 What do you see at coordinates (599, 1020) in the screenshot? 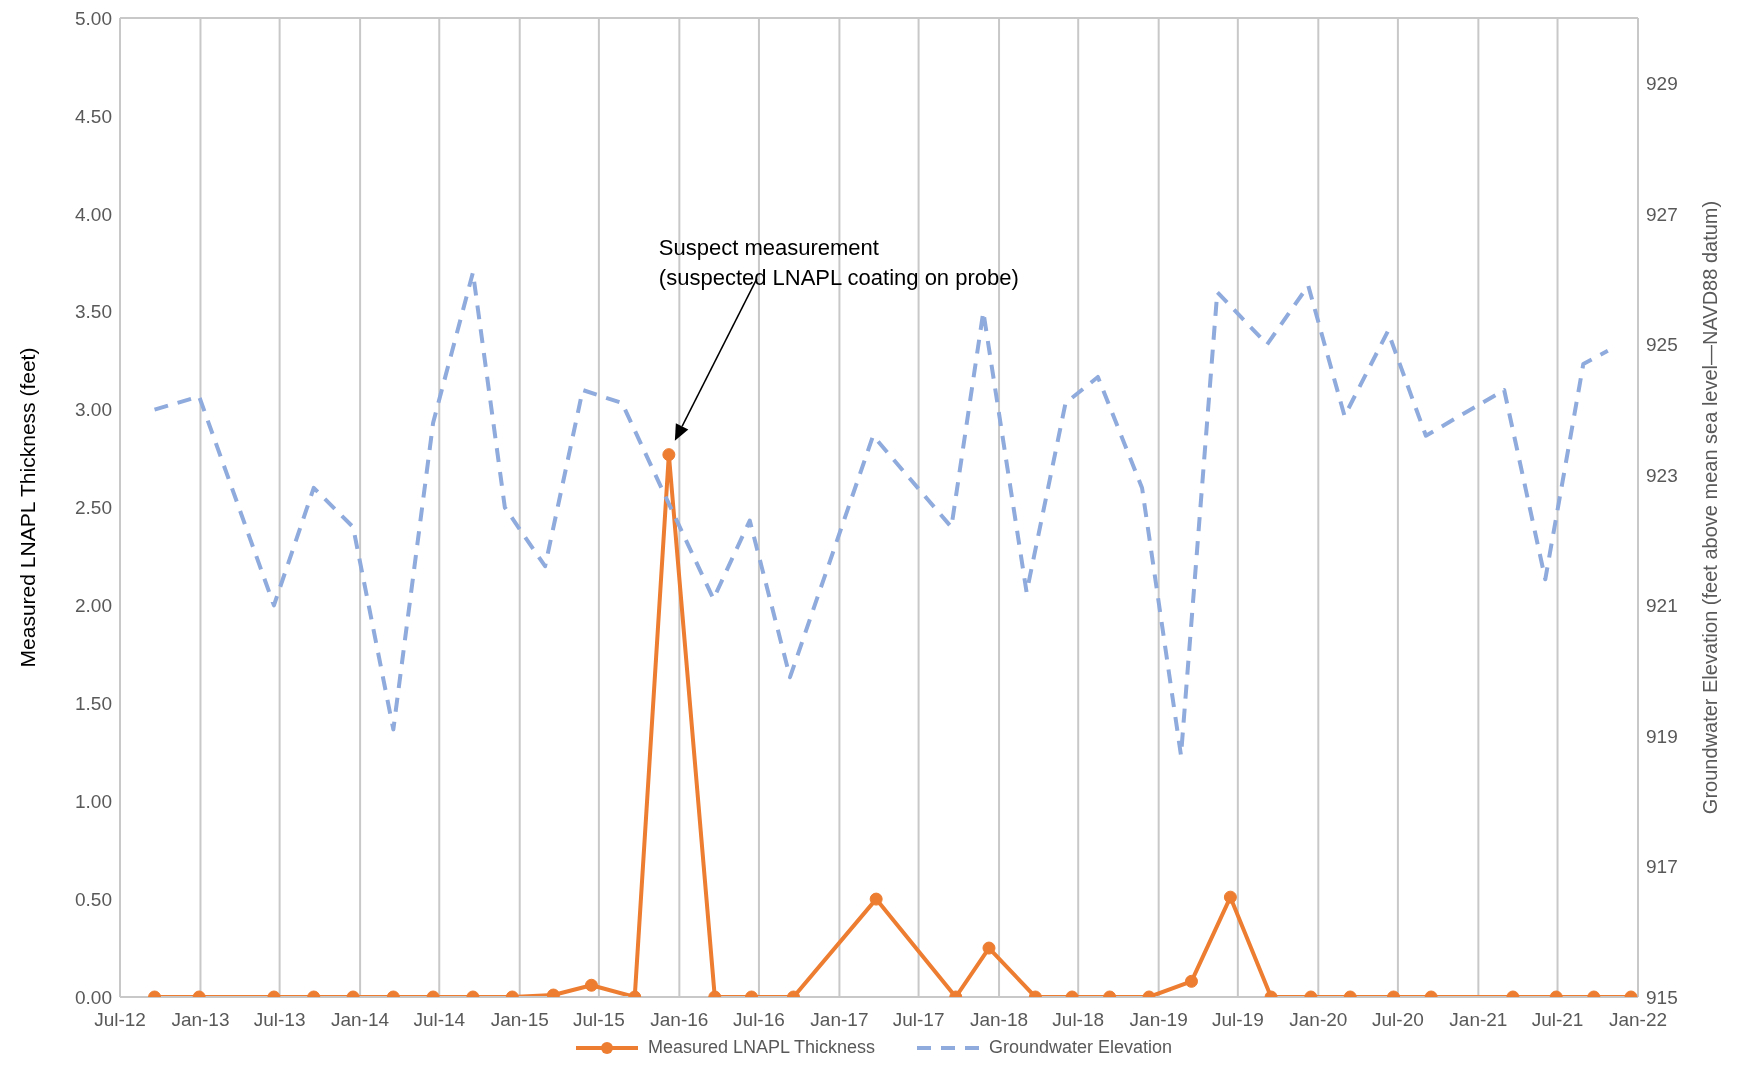
I see `x-tick-label: Jul-15` at bounding box center [599, 1020].